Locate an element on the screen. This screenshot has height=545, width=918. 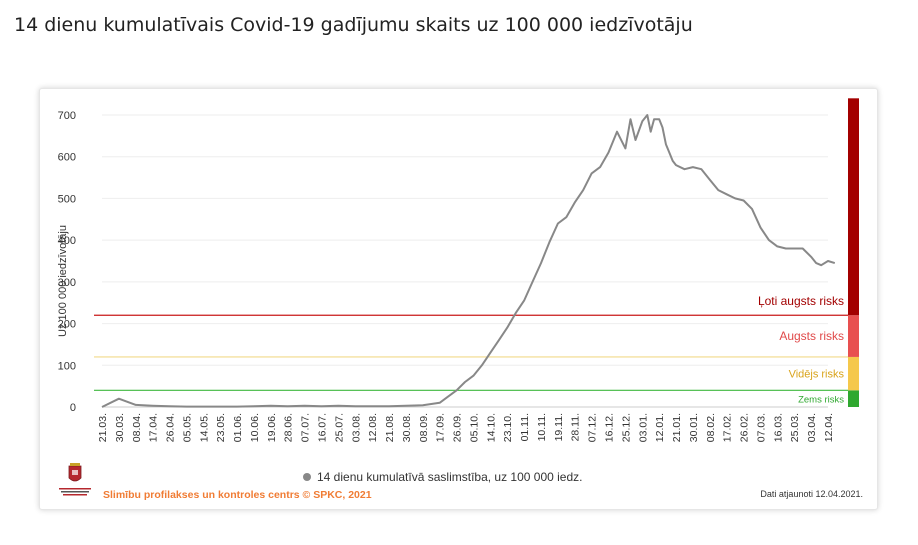
y-tick-label: 300 is located at coordinates (67, 283).